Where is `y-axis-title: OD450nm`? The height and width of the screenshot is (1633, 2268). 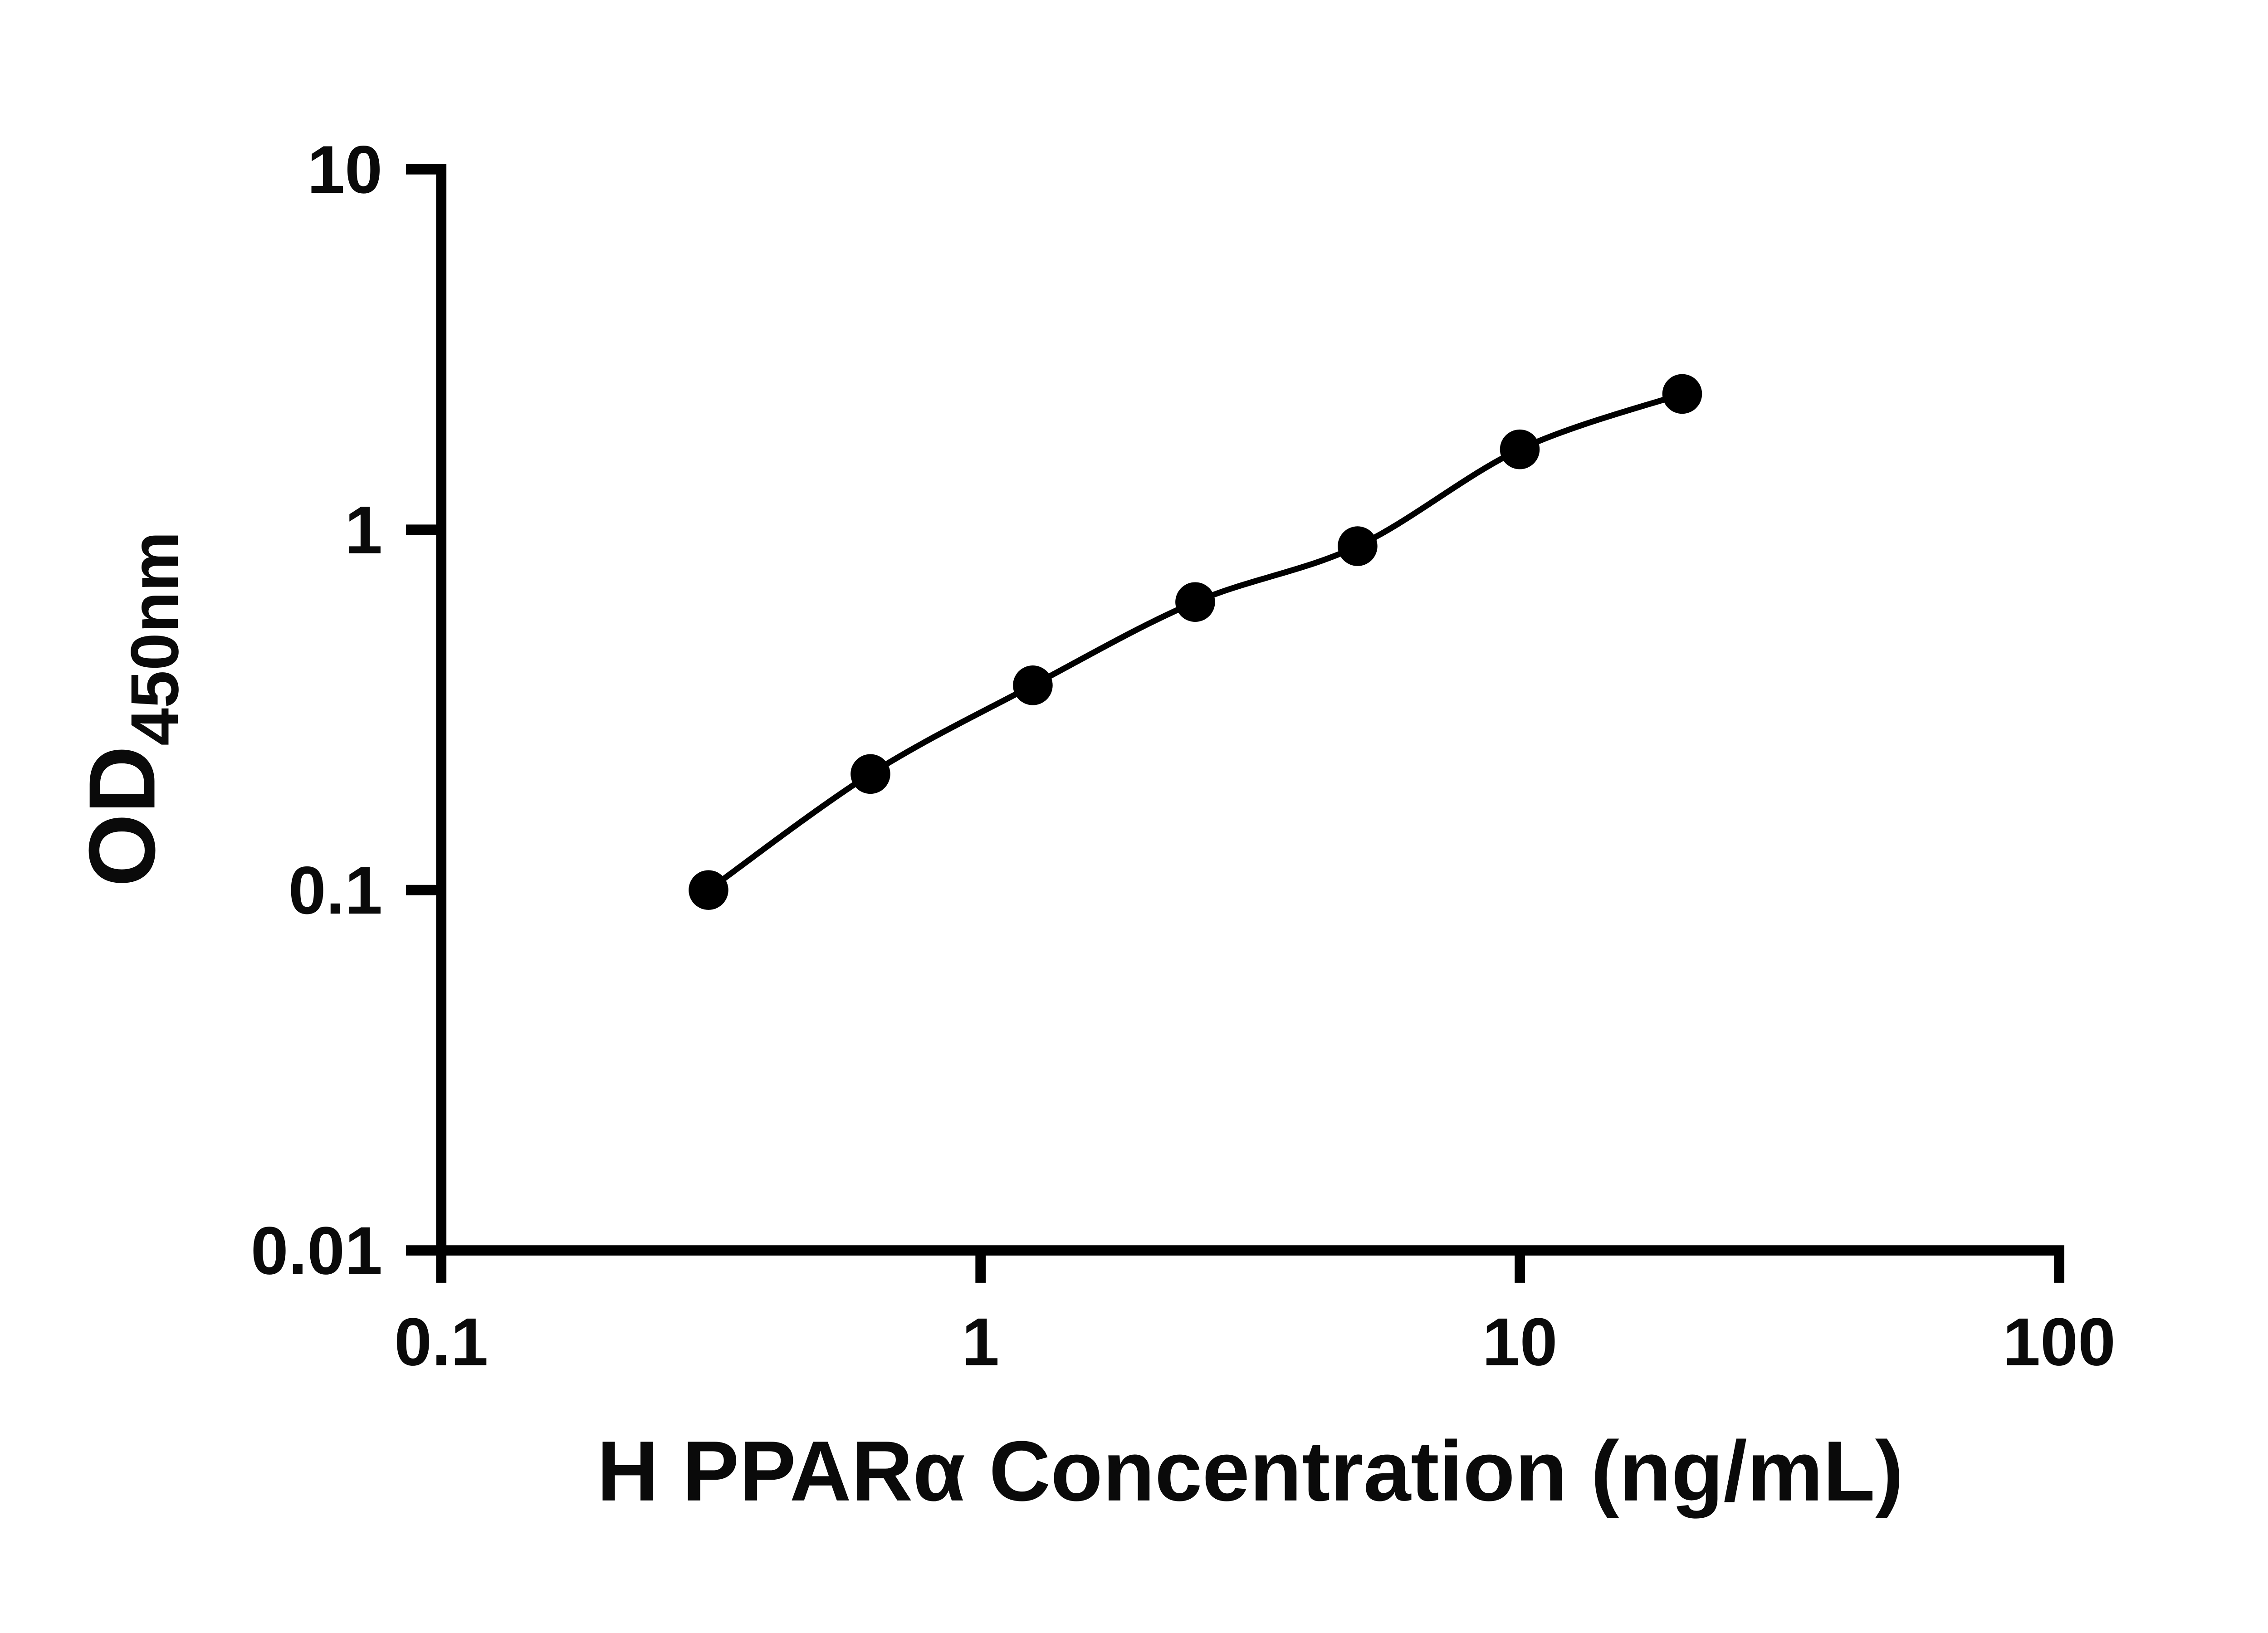 y-axis-title: OD450nm is located at coordinates (130, 709).